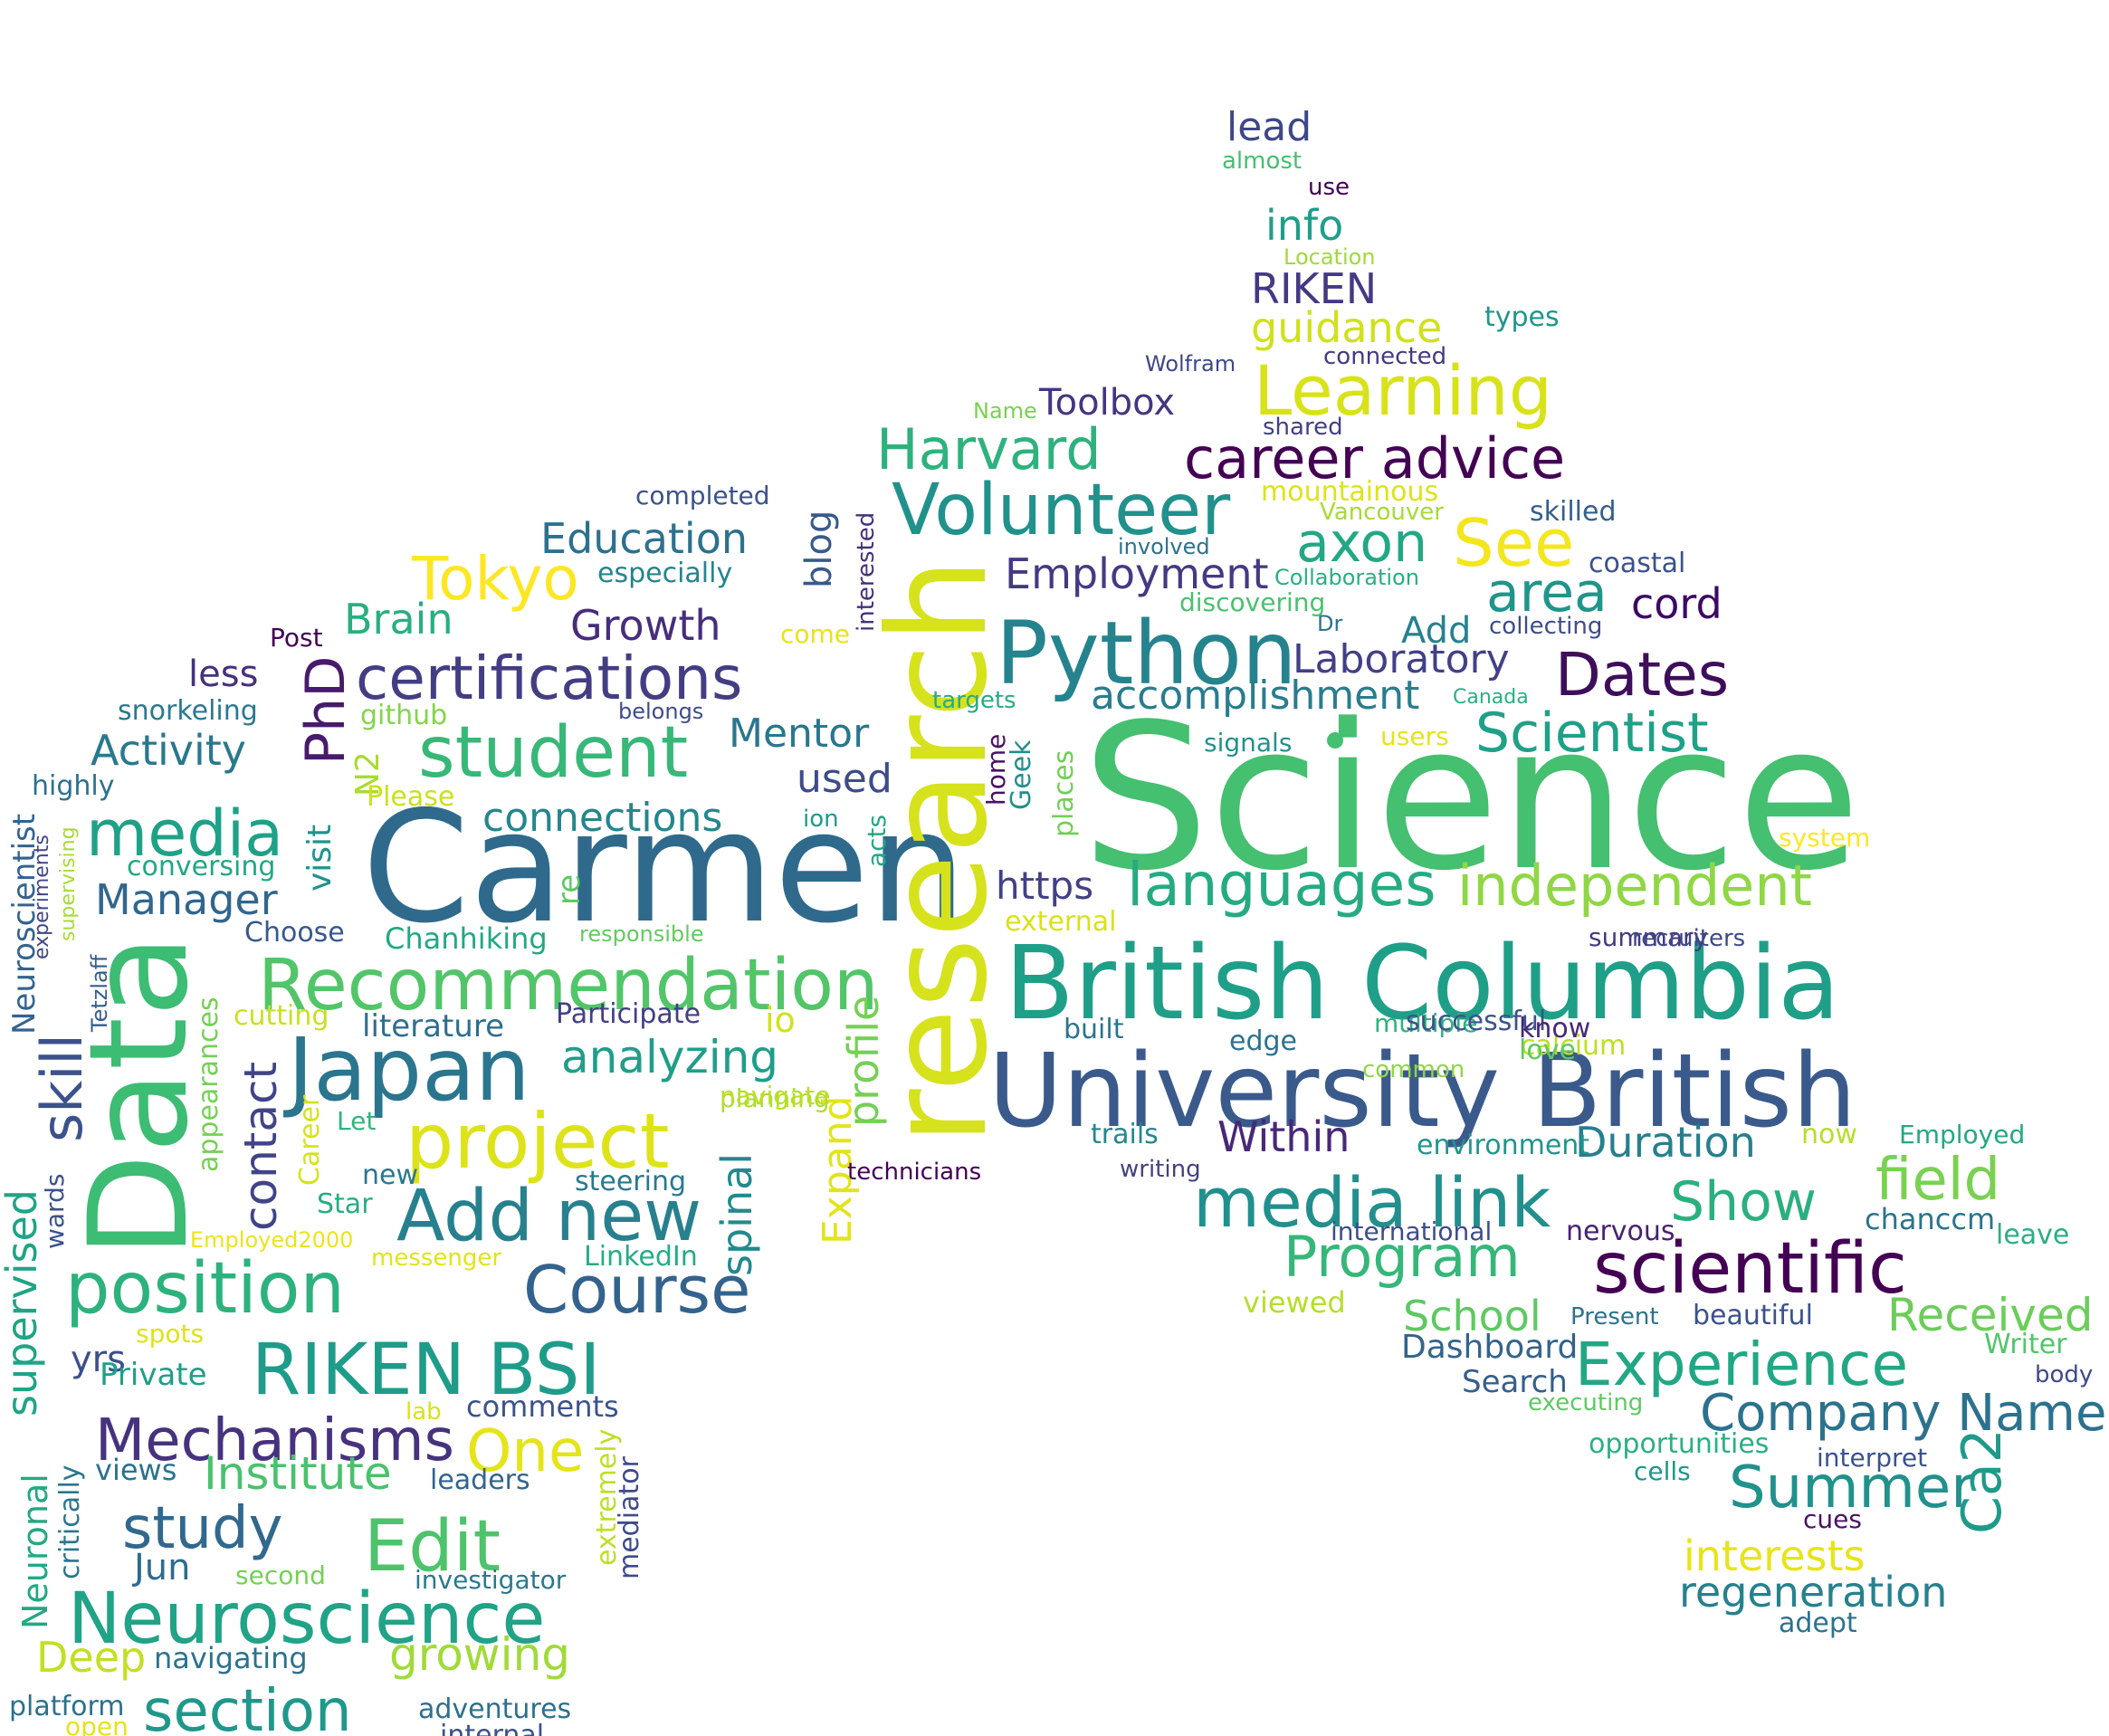 This screenshot has height=1736, width=2109. What do you see at coordinates (1545, 626) in the screenshot?
I see `cloud-word: collecting` at bounding box center [1545, 626].